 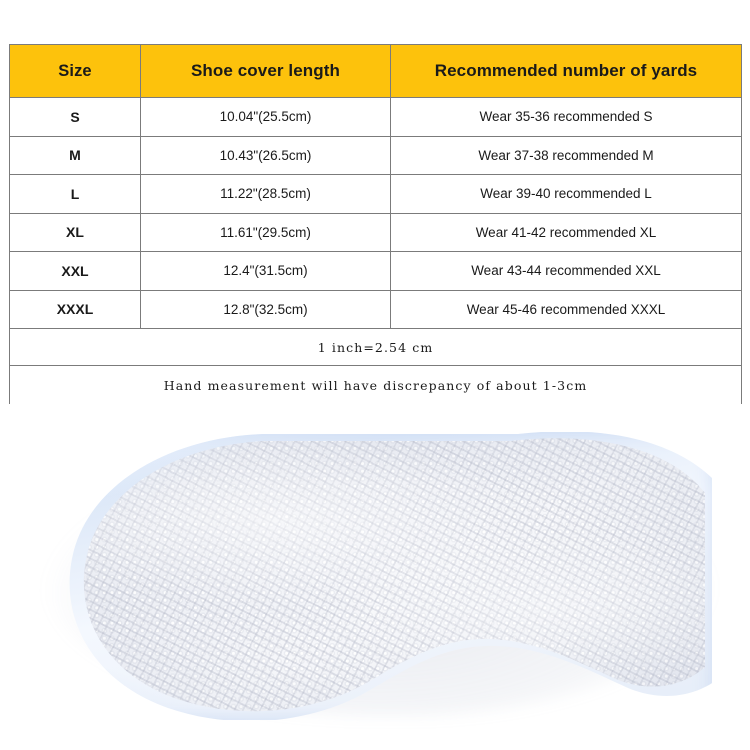 What do you see at coordinates (75, 155) in the screenshot?
I see `cell-size: M` at bounding box center [75, 155].